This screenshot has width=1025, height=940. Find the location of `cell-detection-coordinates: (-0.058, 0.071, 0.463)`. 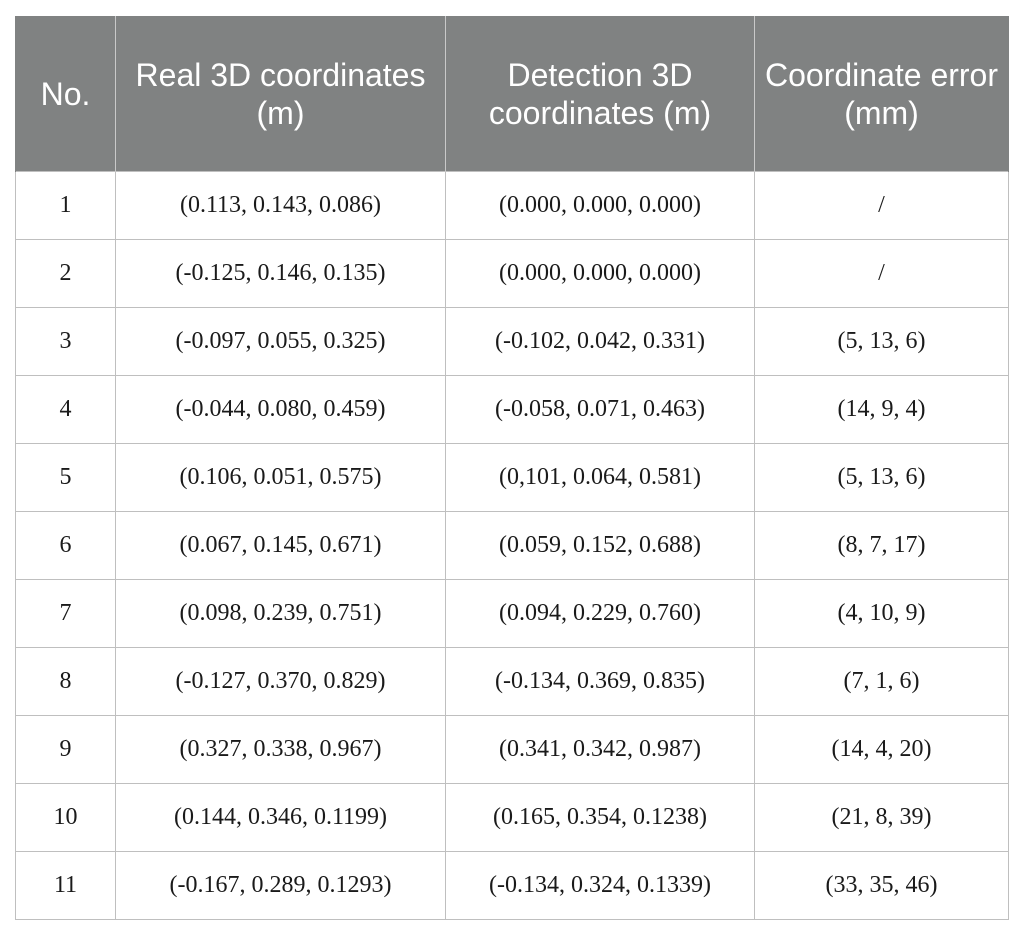

cell-detection-coordinates: (-0.058, 0.071, 0.463) is located at coordinates (600, 409).